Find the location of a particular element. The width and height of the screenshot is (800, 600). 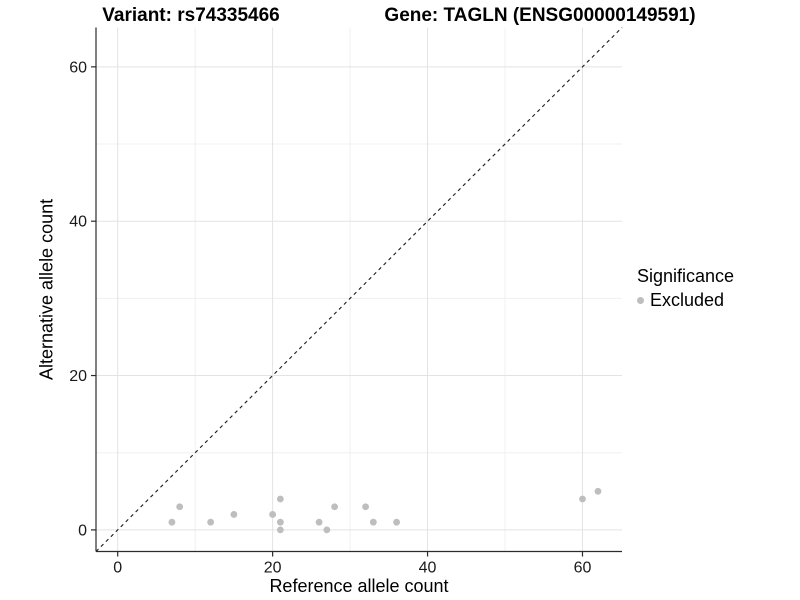

legend-marker-circle-icon is located at coordinates (640, 300).